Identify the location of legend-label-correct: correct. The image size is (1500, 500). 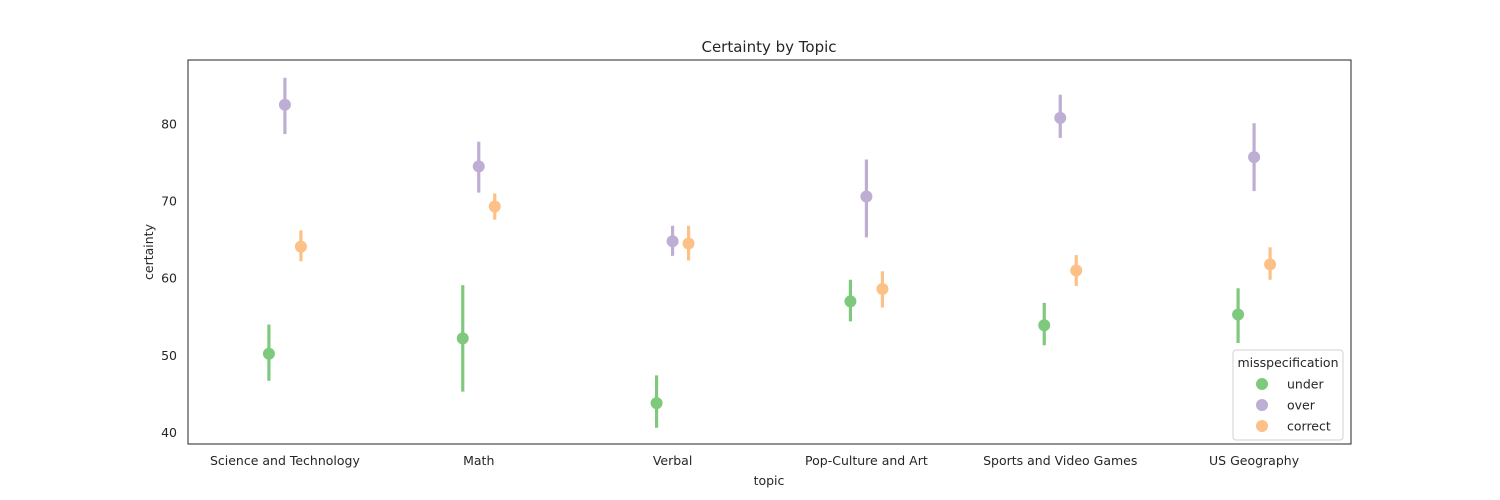
(1309, 426).